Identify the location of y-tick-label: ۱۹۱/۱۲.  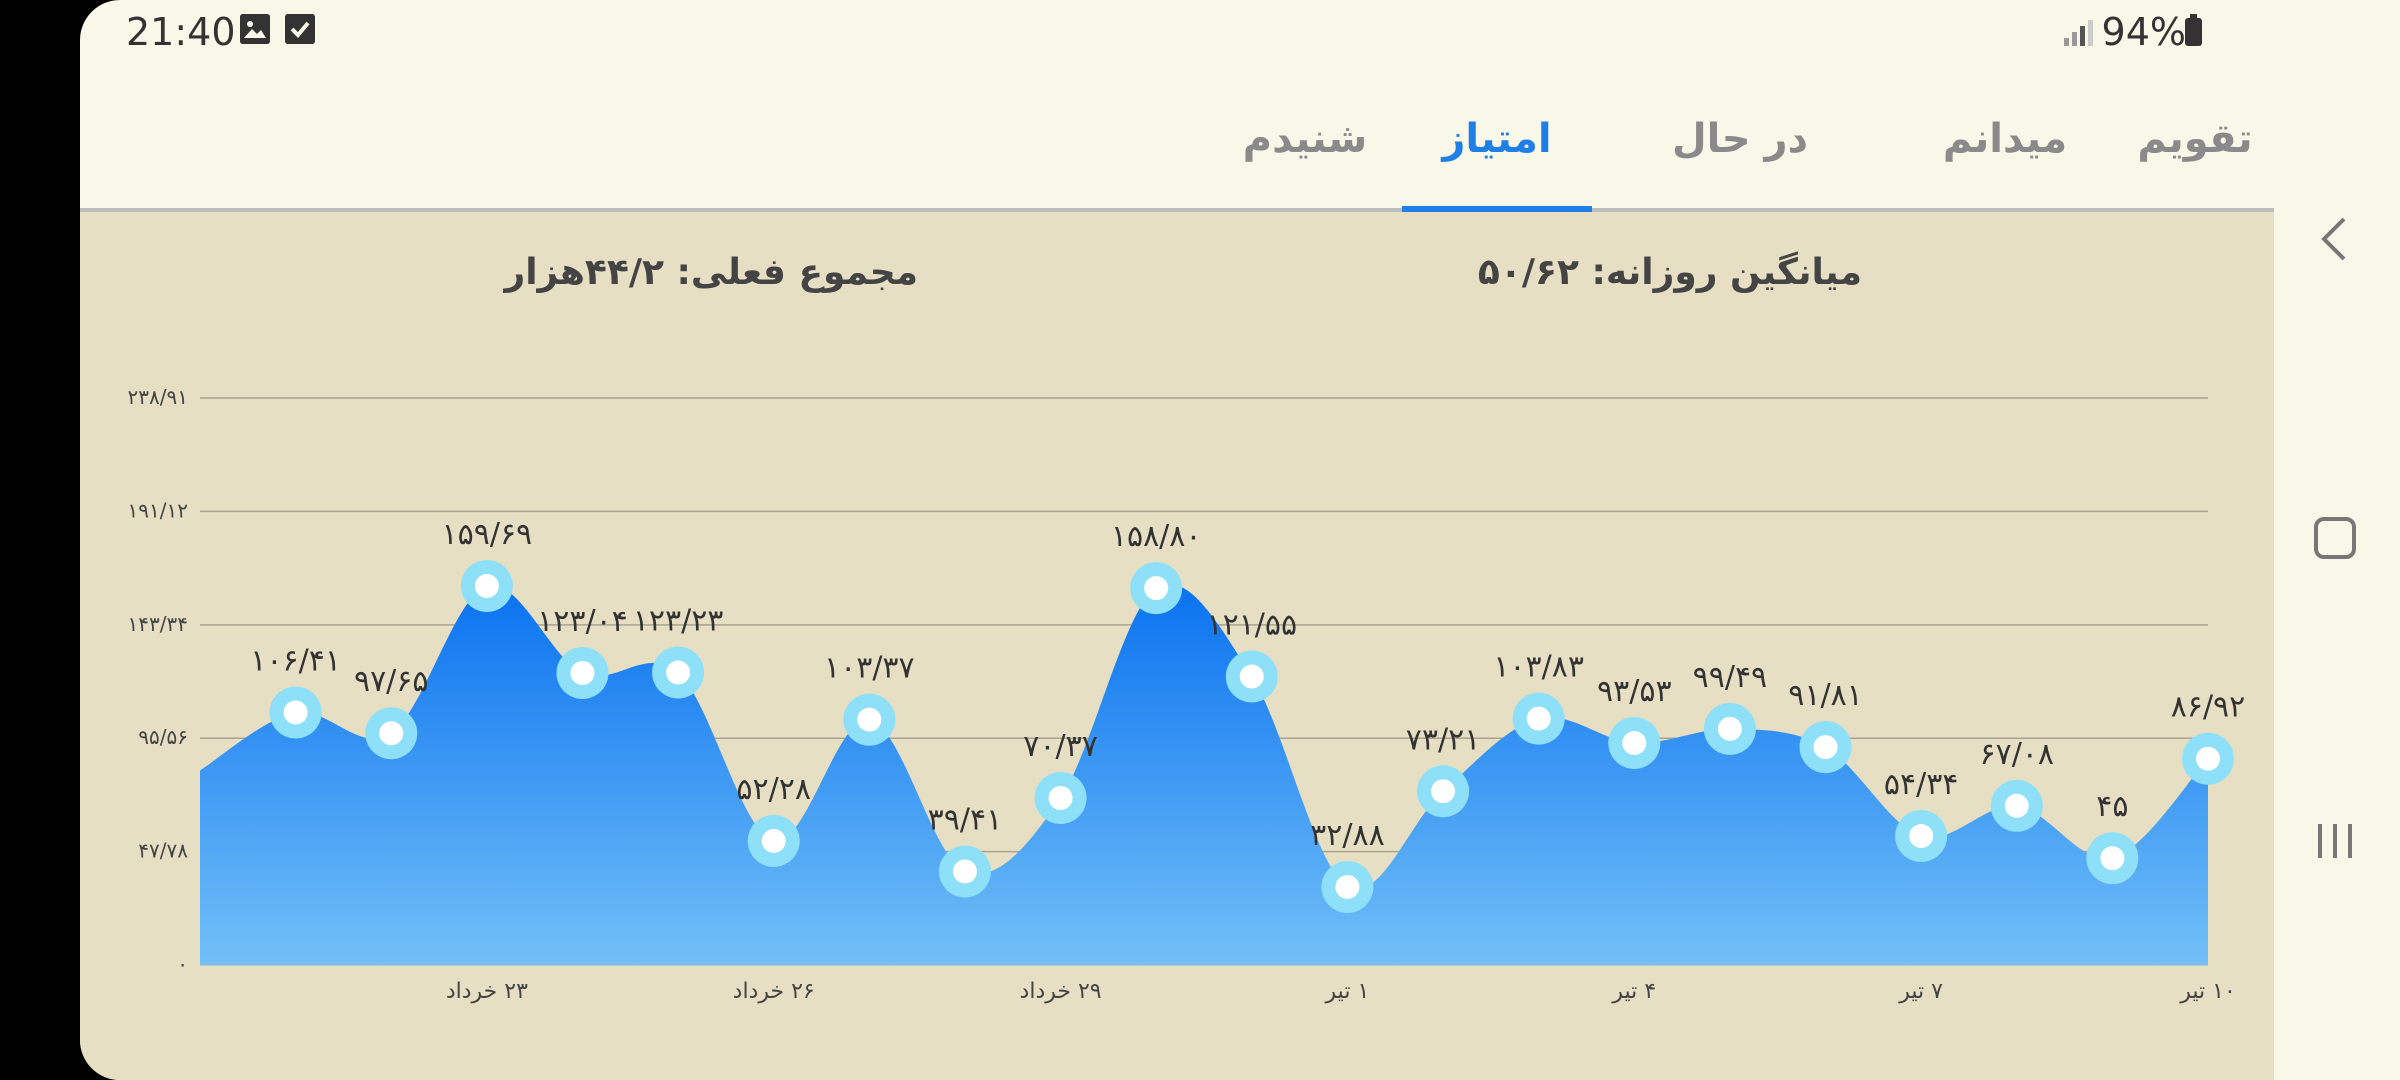
(158, 510).